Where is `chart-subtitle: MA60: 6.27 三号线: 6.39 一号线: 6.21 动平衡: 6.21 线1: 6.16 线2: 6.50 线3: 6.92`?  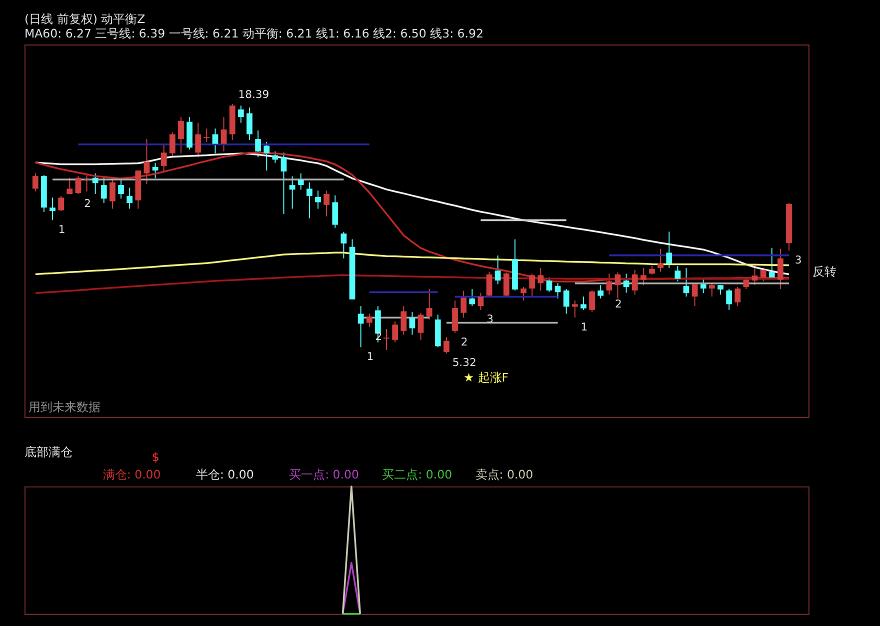
chart-subtitle: MA60: 6.27 三号线: 6.39 一号线: 6.21 动平衡: 6.21 线1: 6.16 线2: 6.50 线3: 6.92 is located at coordinates (254, 33).